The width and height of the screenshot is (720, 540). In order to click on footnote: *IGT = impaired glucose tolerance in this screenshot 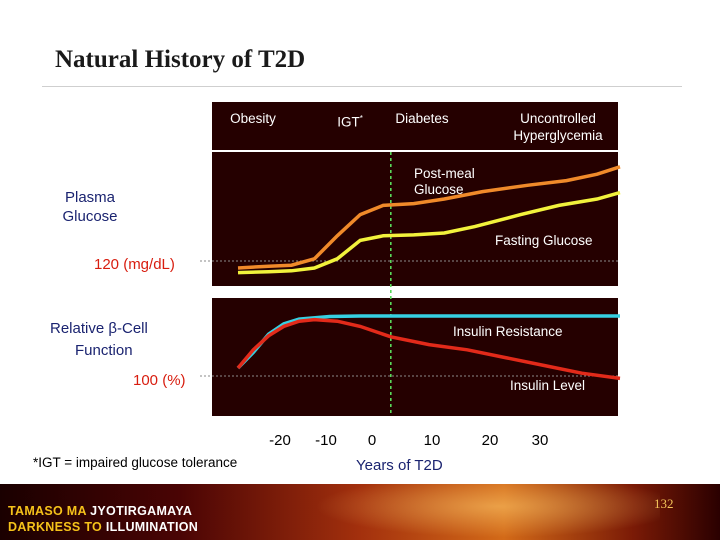, I will do `click(135, 462)`.